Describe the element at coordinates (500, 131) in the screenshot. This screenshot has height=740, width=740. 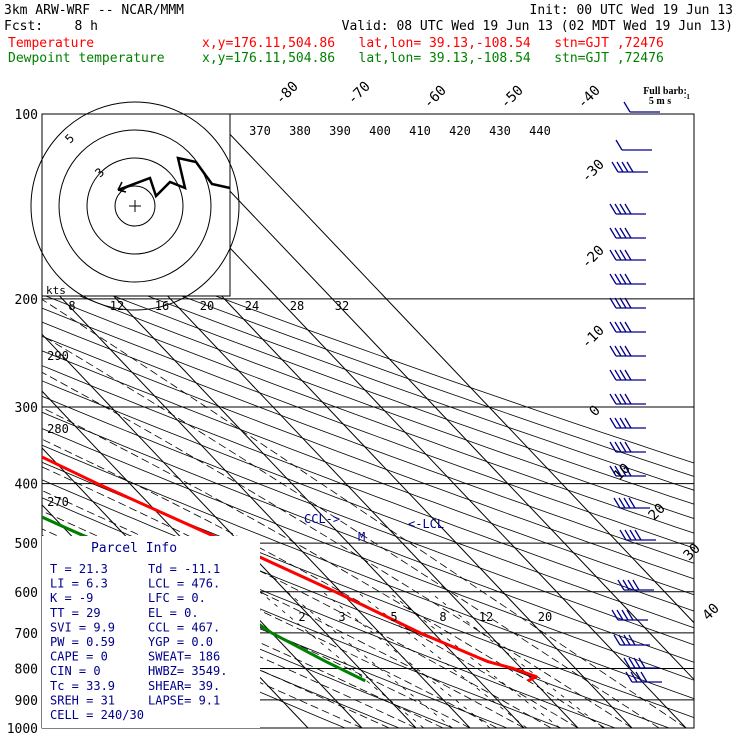
I see `theta-label: 430` at that location.